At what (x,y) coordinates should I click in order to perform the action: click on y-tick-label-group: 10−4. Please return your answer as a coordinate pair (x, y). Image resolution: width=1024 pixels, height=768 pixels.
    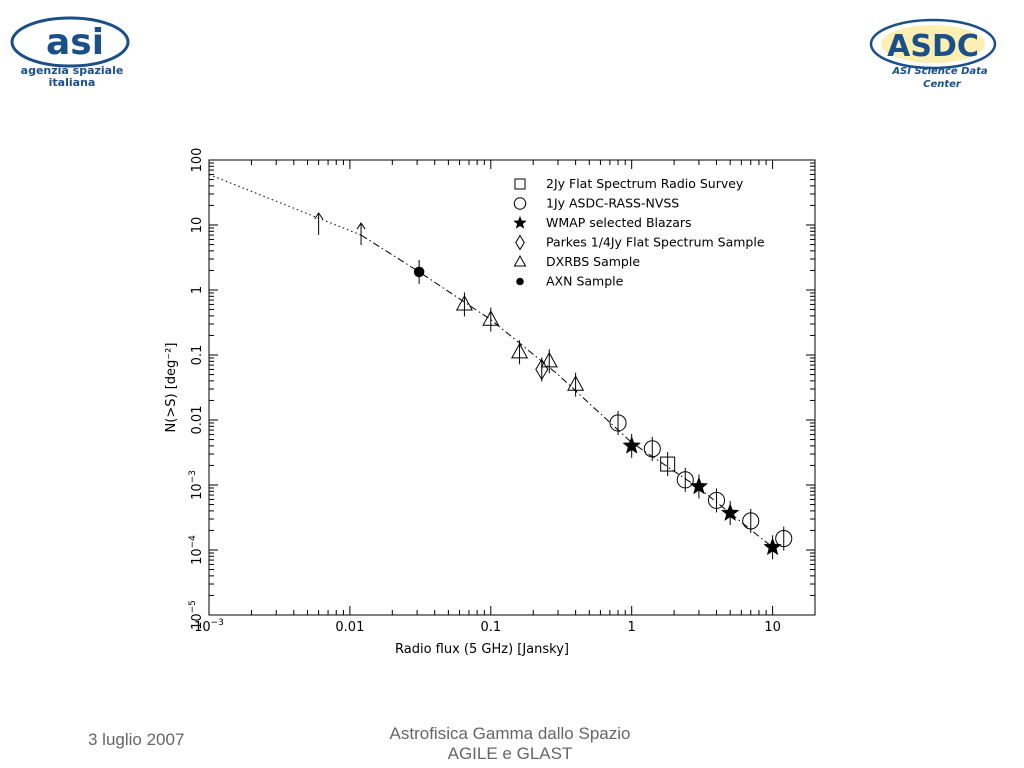
    Looking at the image, I should click on (196, 550).